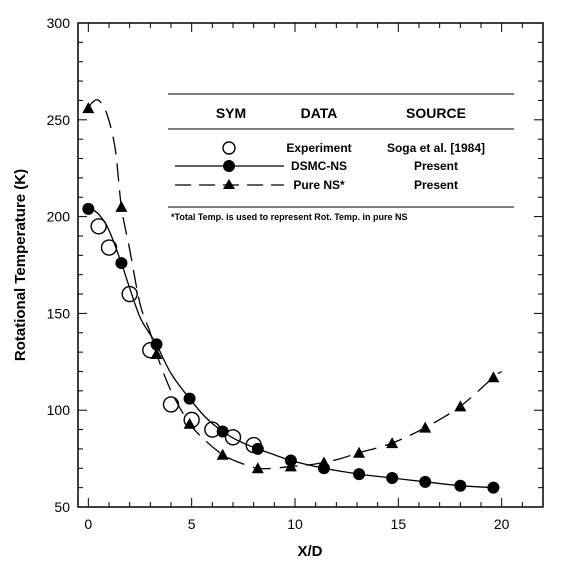 The image size is (573, 565). Describe the element at coordinates (59, 120) in the screenshot. I see `y-tick-label: 250` at that location.